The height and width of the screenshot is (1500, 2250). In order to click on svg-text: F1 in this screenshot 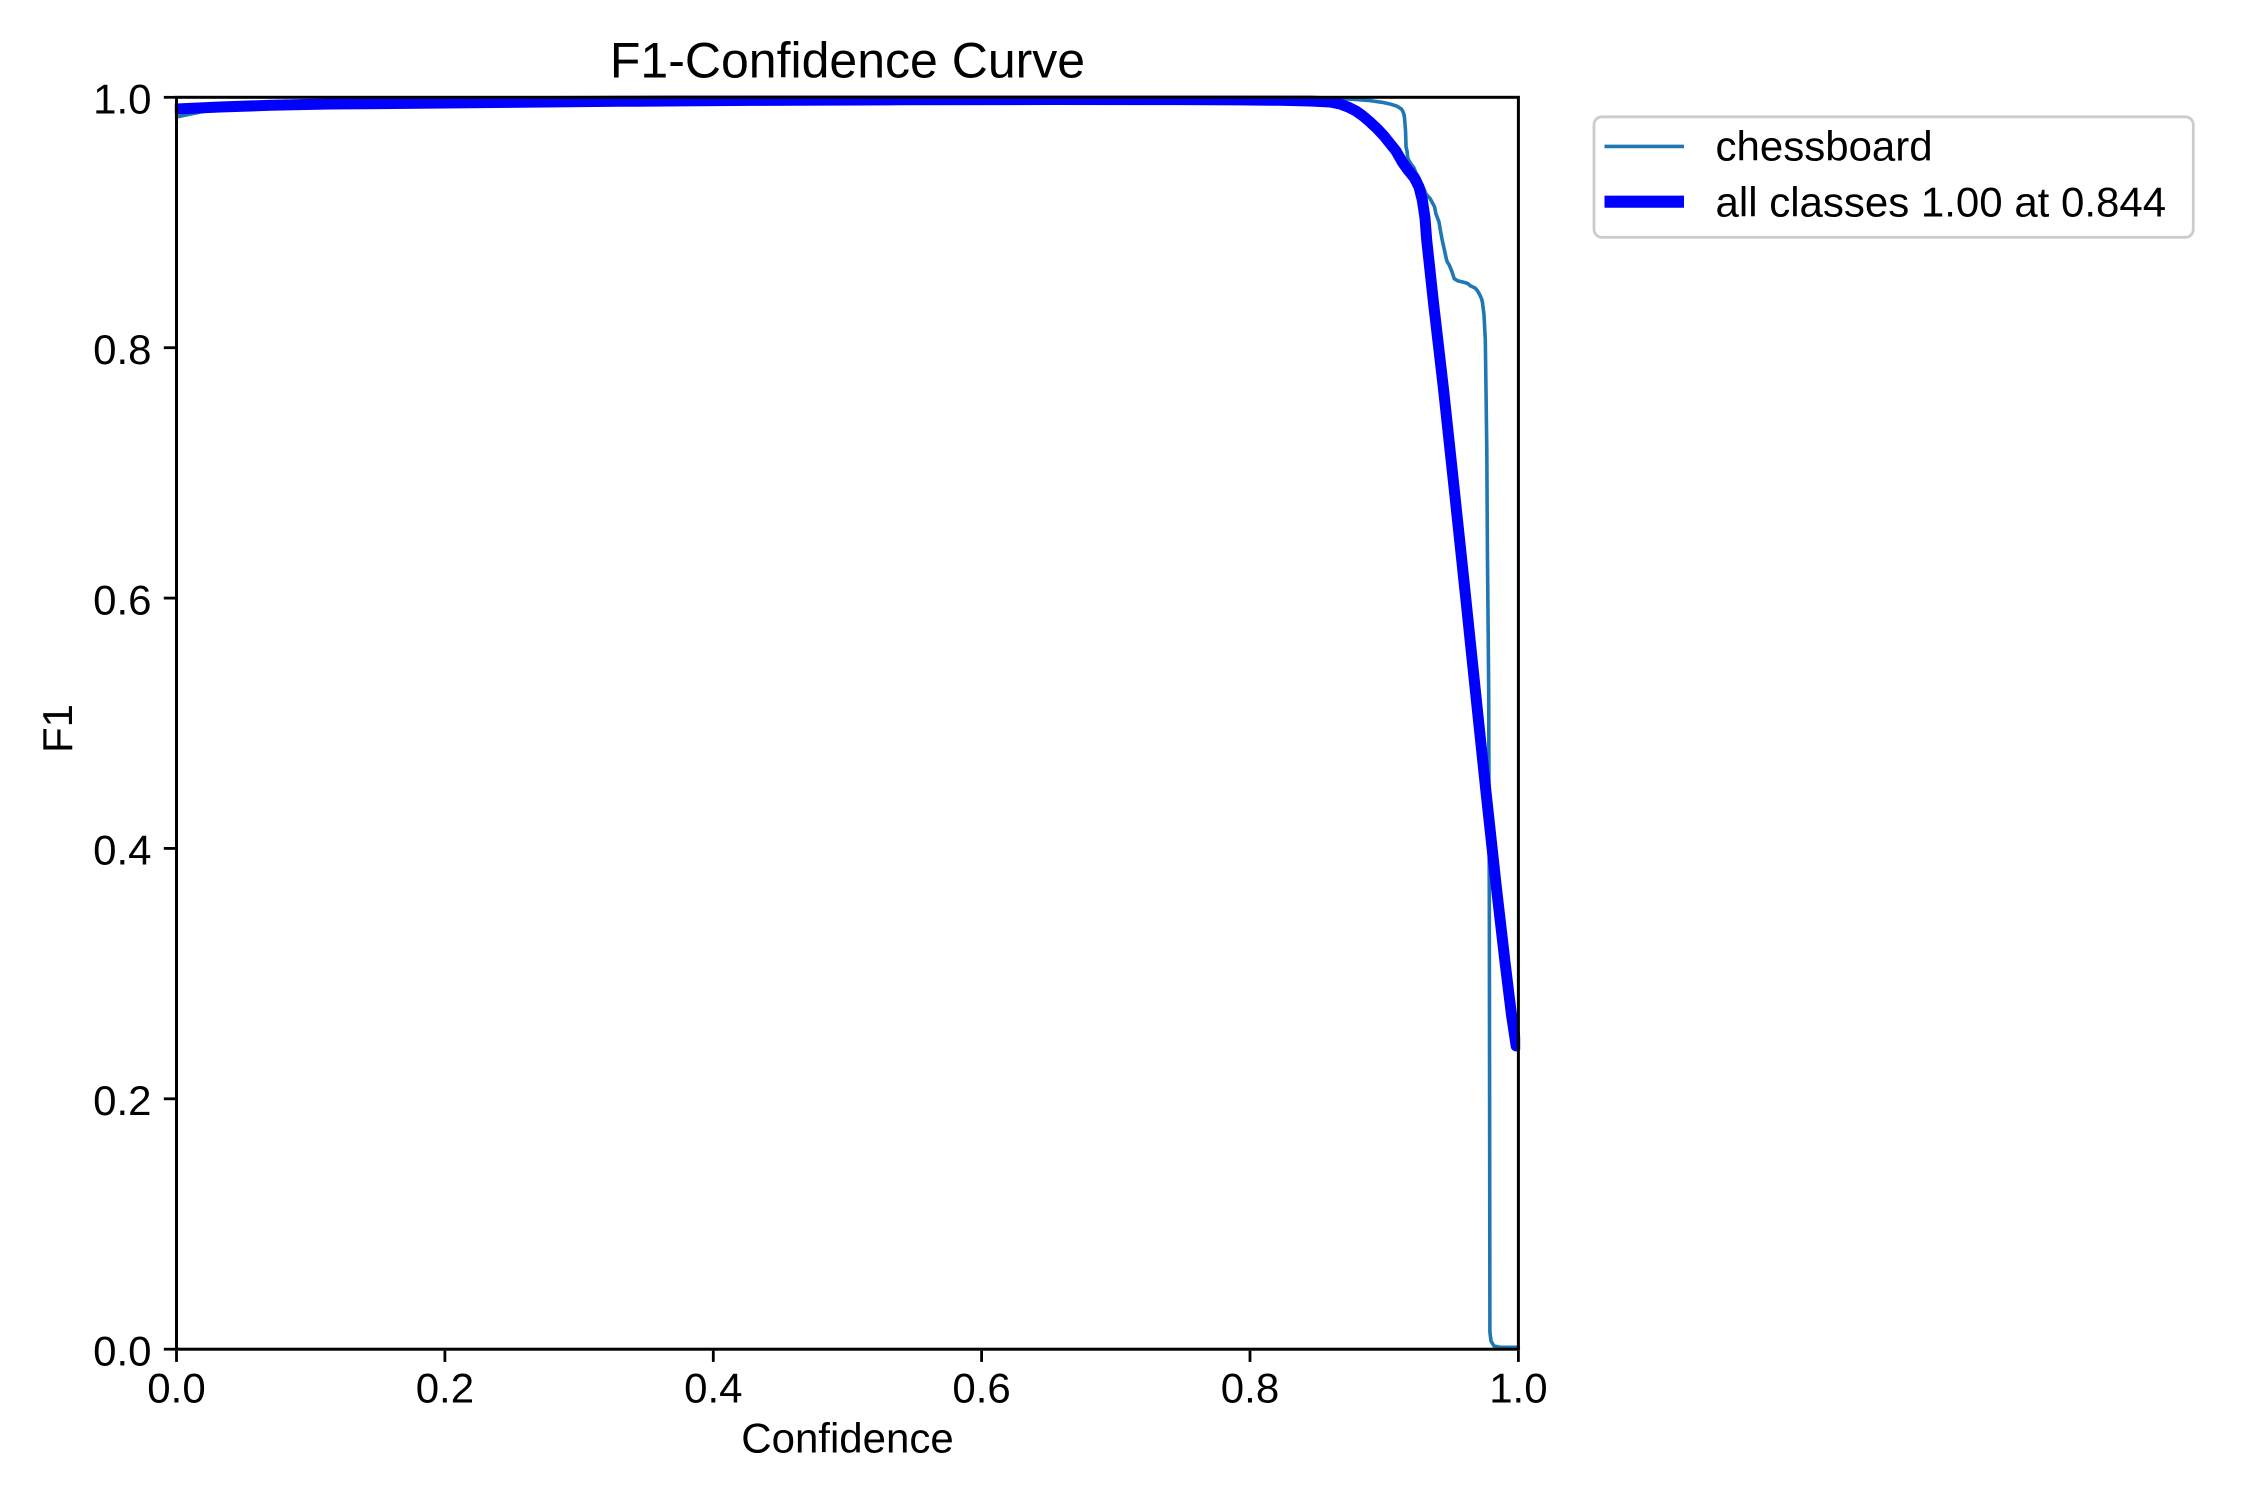, I will do `click(57, 728)`.